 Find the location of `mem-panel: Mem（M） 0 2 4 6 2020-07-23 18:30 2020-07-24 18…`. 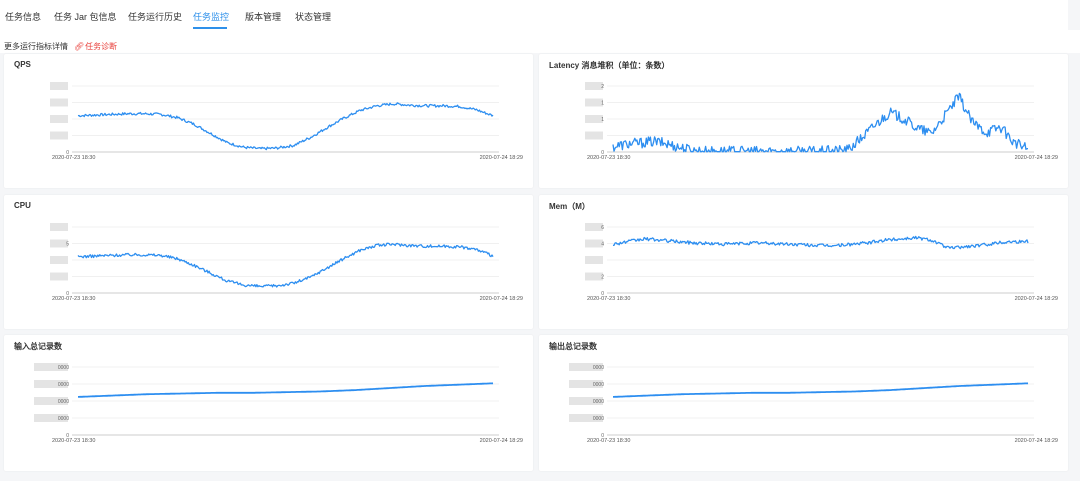

mem-panel: Mem（M） 0 2 4 6 2020-07-23 18:30 2020-07-24 18… is located at coordinates (803, 262).